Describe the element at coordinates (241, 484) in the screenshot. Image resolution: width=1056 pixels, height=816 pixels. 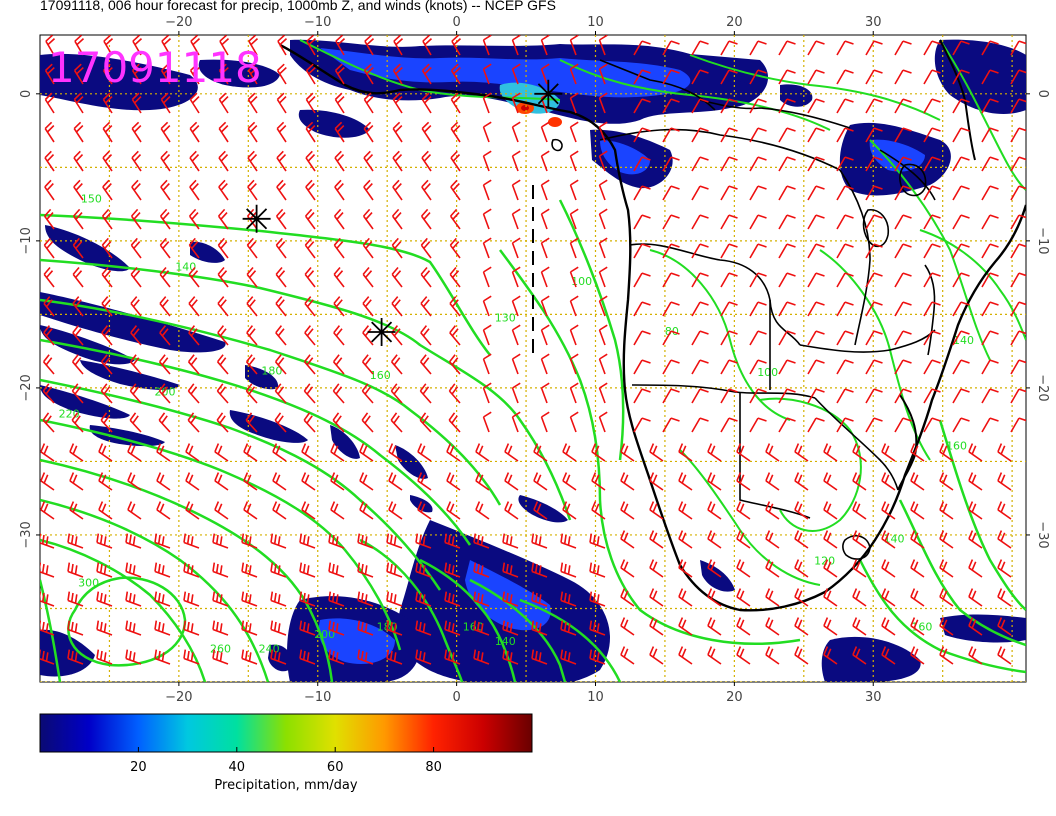
I see `height-contour` at that location.